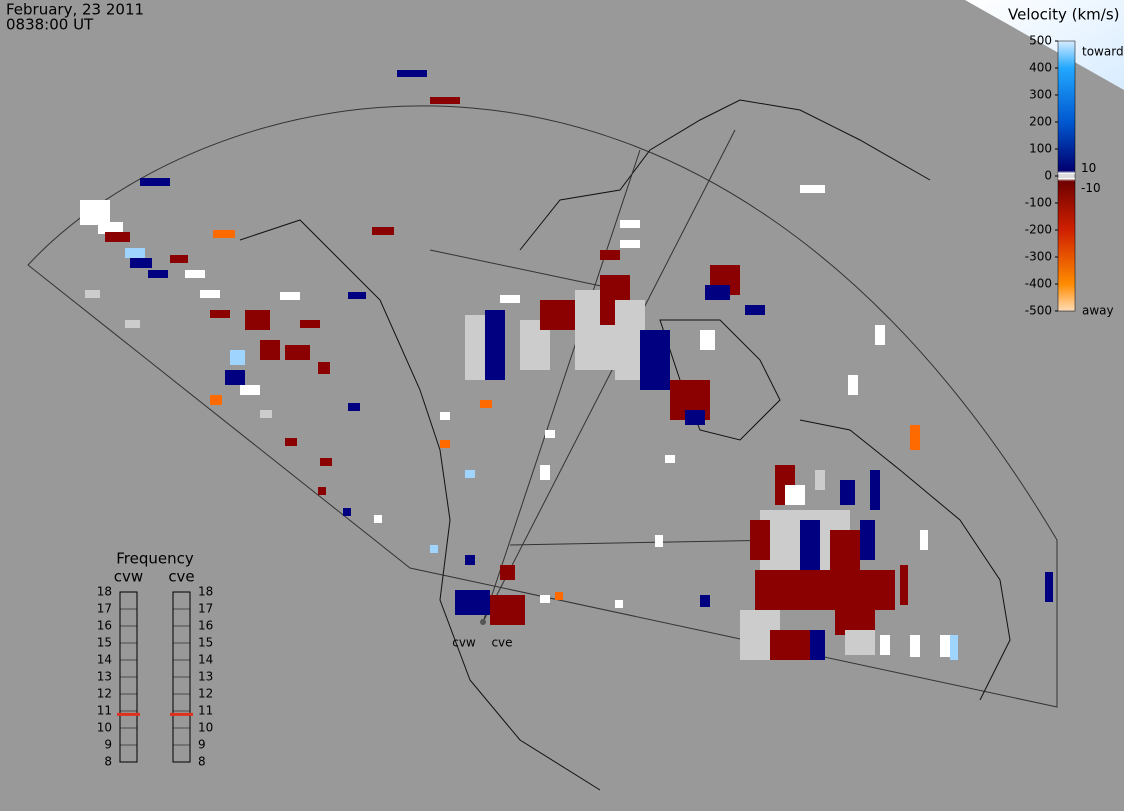 The image size is (1124, 811). I want to click on colorbar-tick-label: -100, so click(1038, 203).